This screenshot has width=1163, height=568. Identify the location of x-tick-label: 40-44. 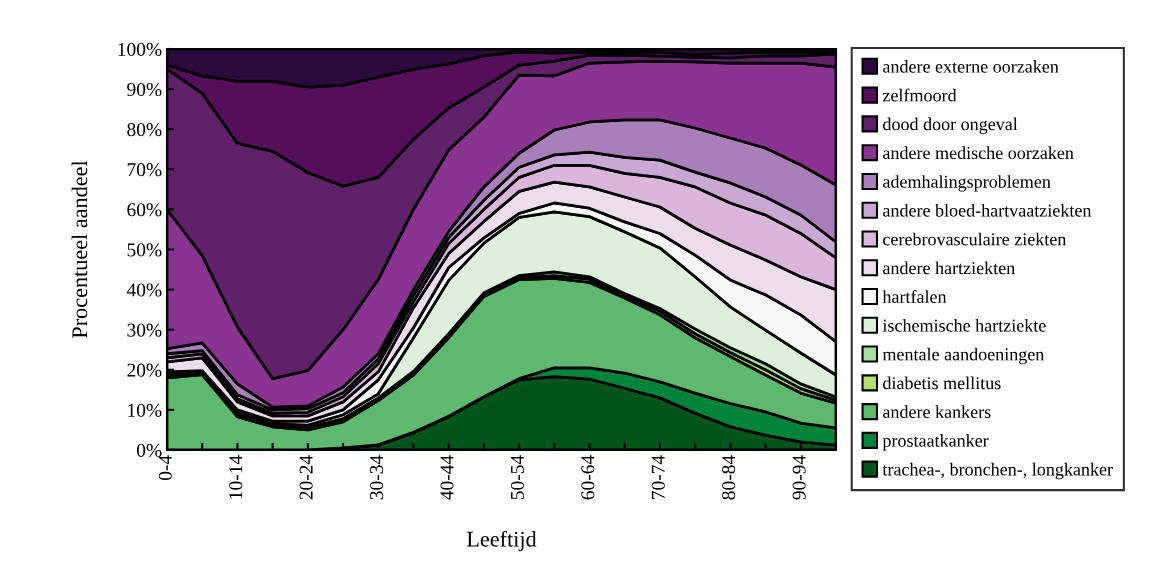
(447, 477).